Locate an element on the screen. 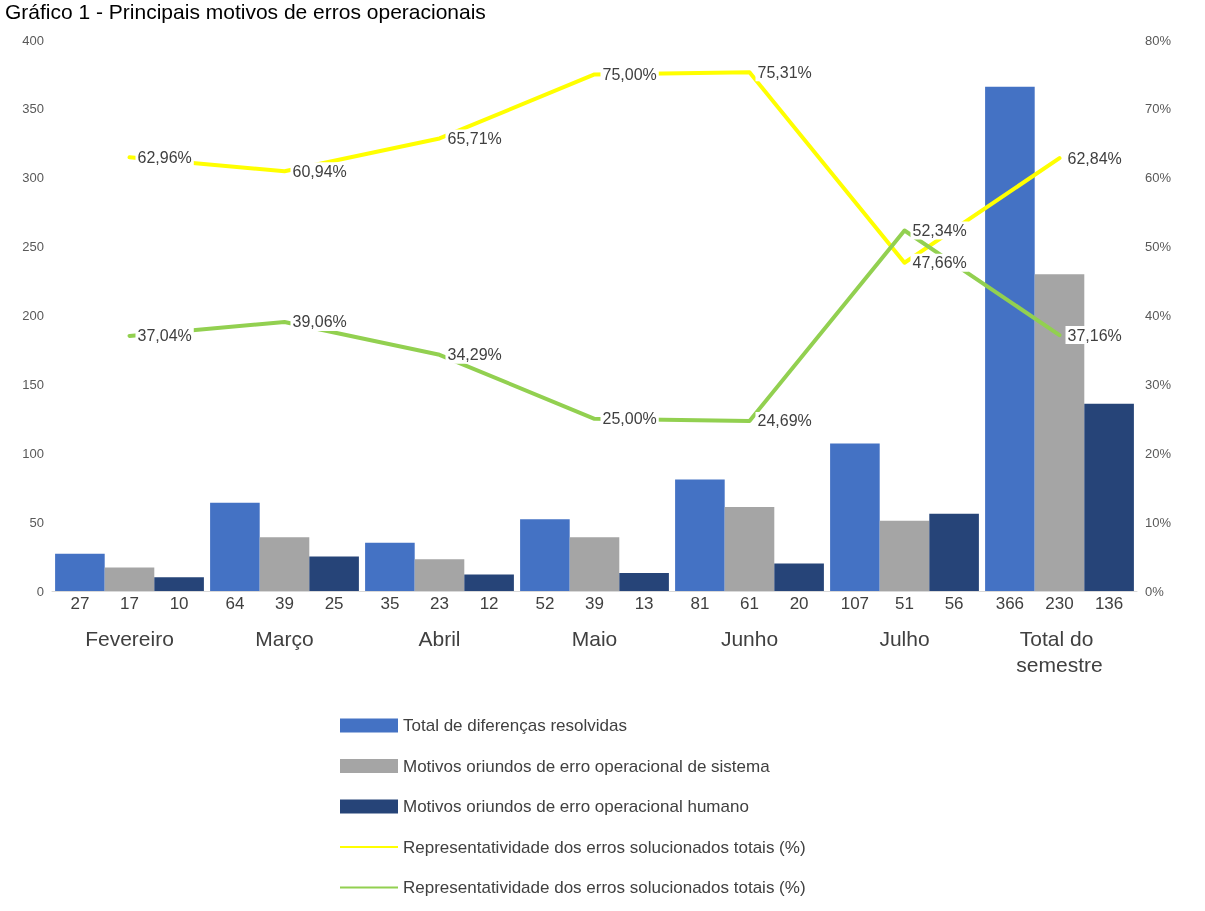 The height and width of the screenshot is (911, 1205). data-label: 64 is located at coordinates (235, 603).